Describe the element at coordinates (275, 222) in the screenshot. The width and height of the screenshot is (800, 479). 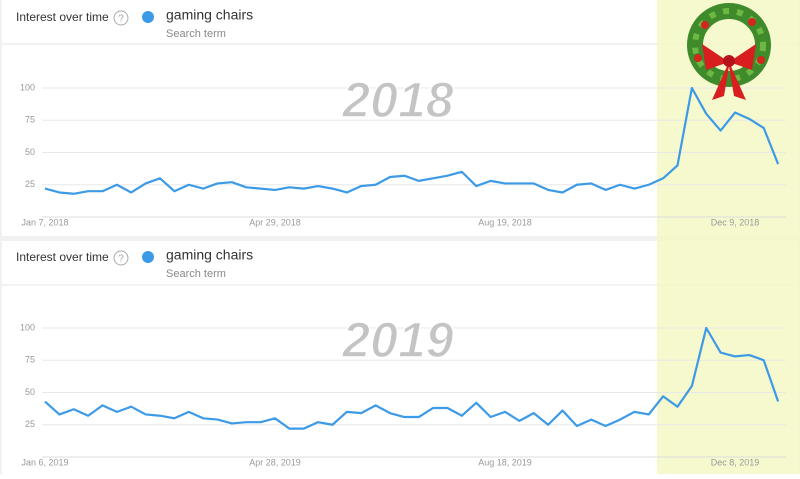
I see `x-tick-label: Apr 29, 2018` at that location.